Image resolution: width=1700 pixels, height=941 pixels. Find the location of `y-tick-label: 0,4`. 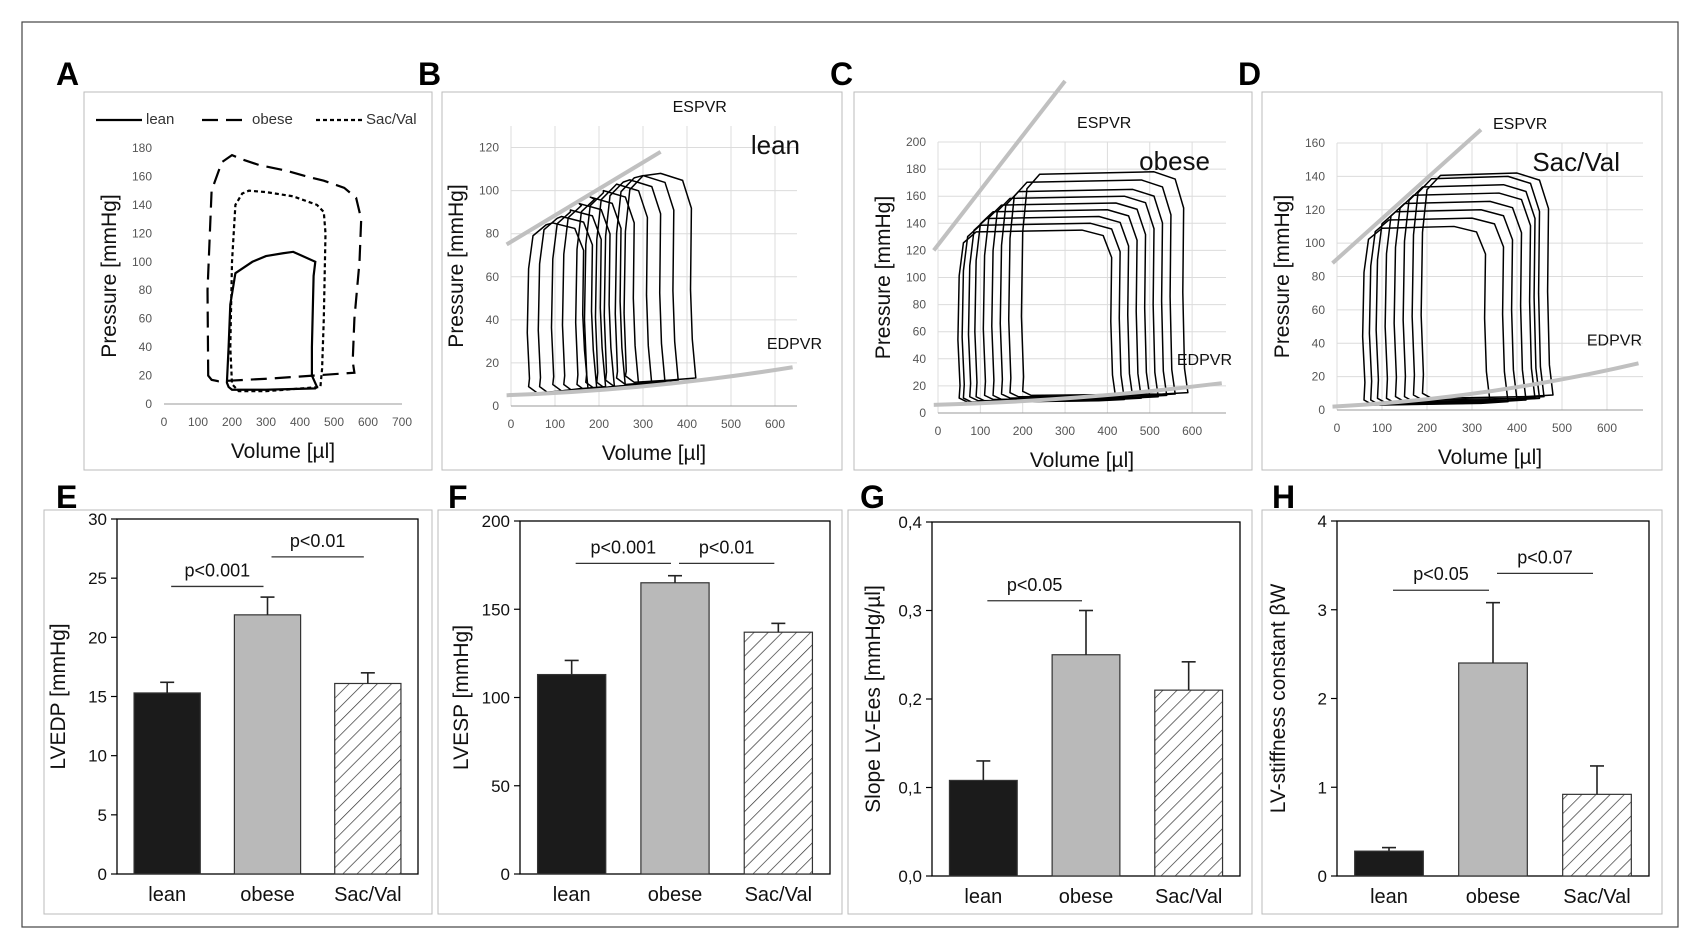

y-tick-label: 0,4 is located at coordinates (910, 522).